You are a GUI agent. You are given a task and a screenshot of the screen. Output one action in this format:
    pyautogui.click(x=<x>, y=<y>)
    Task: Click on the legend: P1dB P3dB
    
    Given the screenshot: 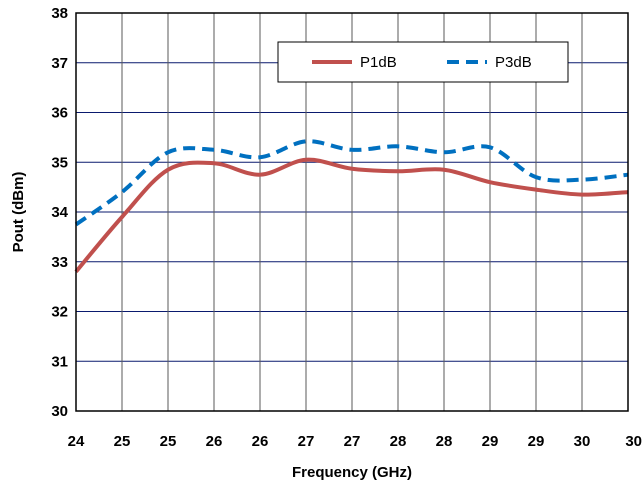 What is the action you would take?
    pyautogui.click(x=423, y=62)
    